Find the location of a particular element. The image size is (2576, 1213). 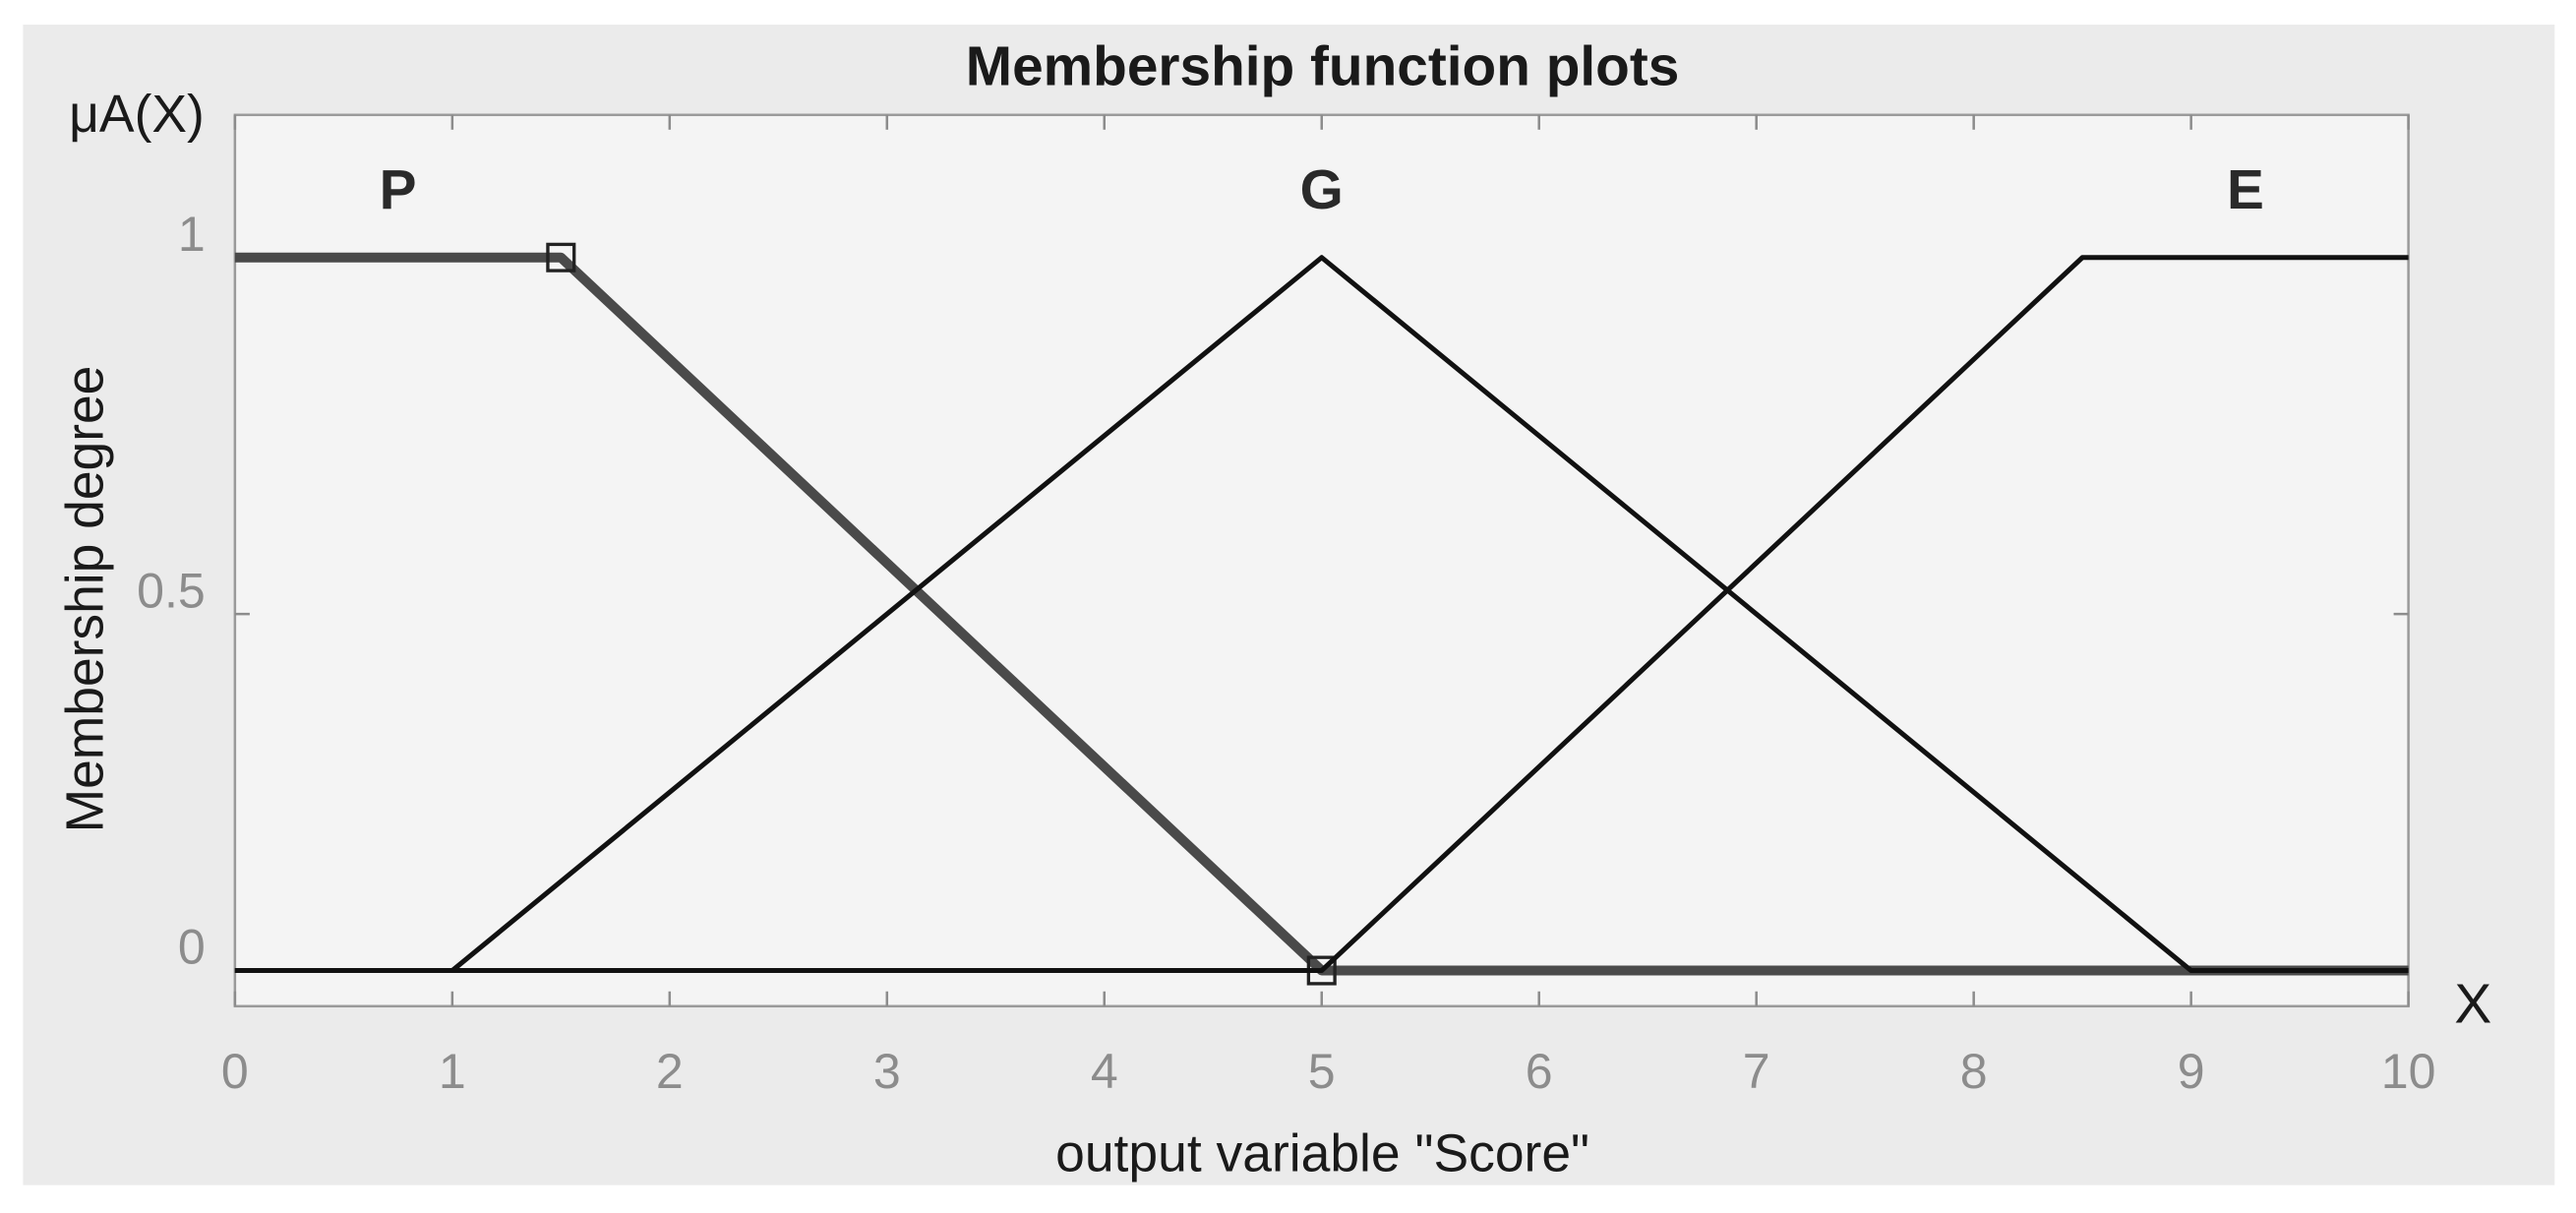

x-tick-label: 7 is located at coordinates (1757, 1071).